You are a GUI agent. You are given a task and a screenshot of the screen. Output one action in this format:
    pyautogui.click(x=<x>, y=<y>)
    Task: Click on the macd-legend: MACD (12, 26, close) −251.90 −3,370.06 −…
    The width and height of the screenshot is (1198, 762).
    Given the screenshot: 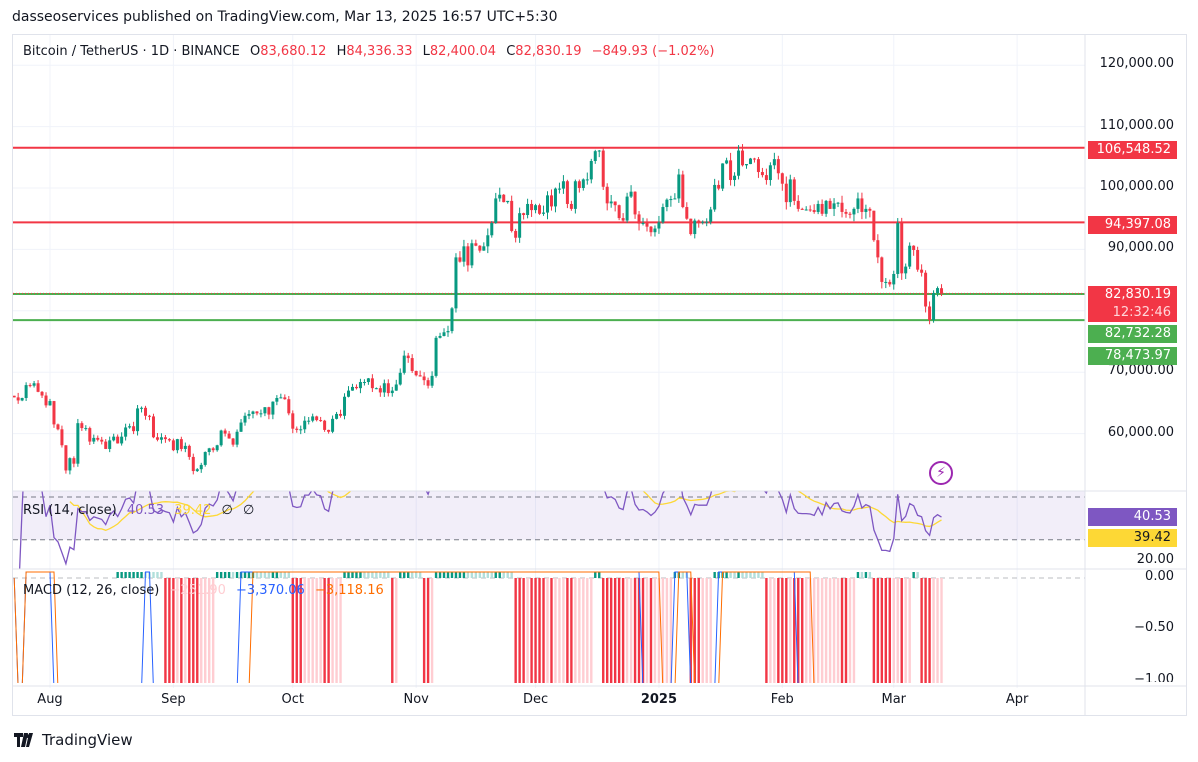 What is the action you would take?
    pyautogui.click(x=206, y=590)
    